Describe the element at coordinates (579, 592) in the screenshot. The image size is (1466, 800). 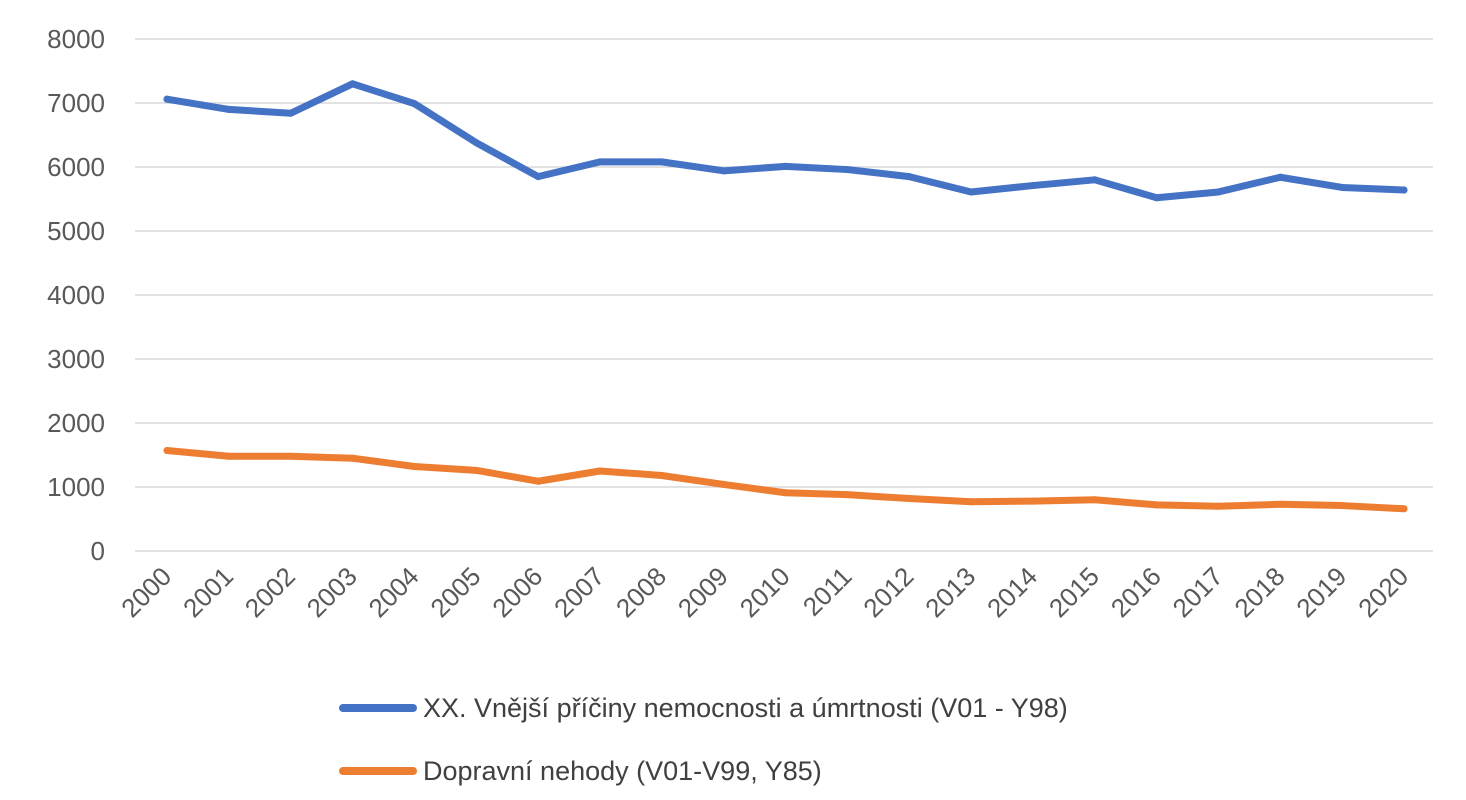
I see `x-tick-label: 2007` at that location.